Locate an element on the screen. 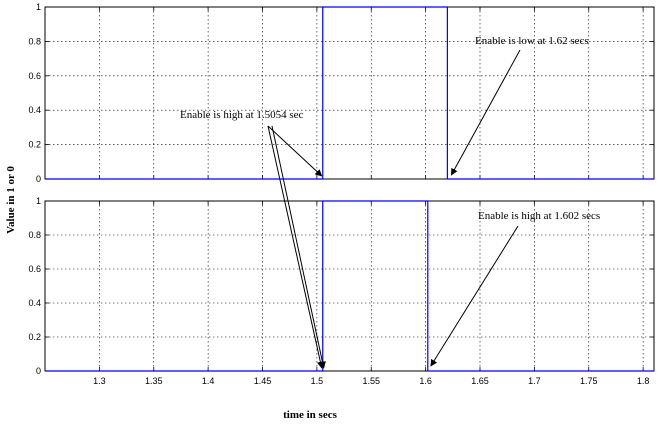 This screenshot has height=425, width=661. annotation-text-high-2: Enable is high at 1.602 secs is located at coordinates (539, 216).